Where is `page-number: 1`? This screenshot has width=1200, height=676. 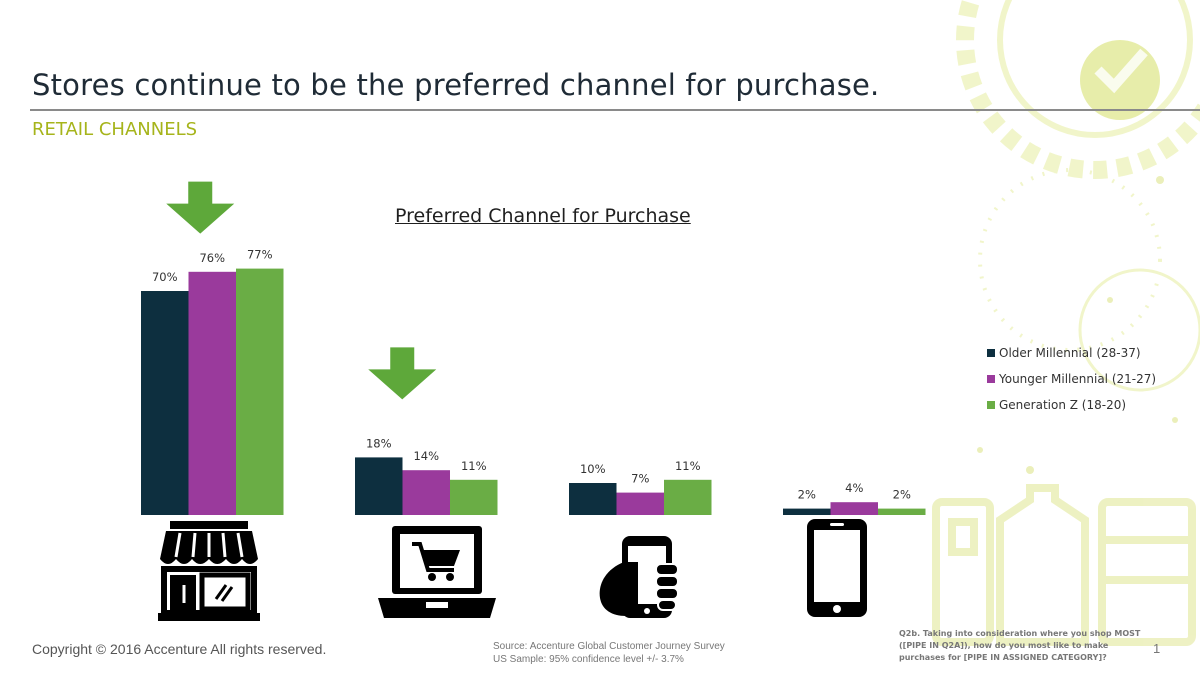
page-number: 1 is located at coordinates (1157, 648).